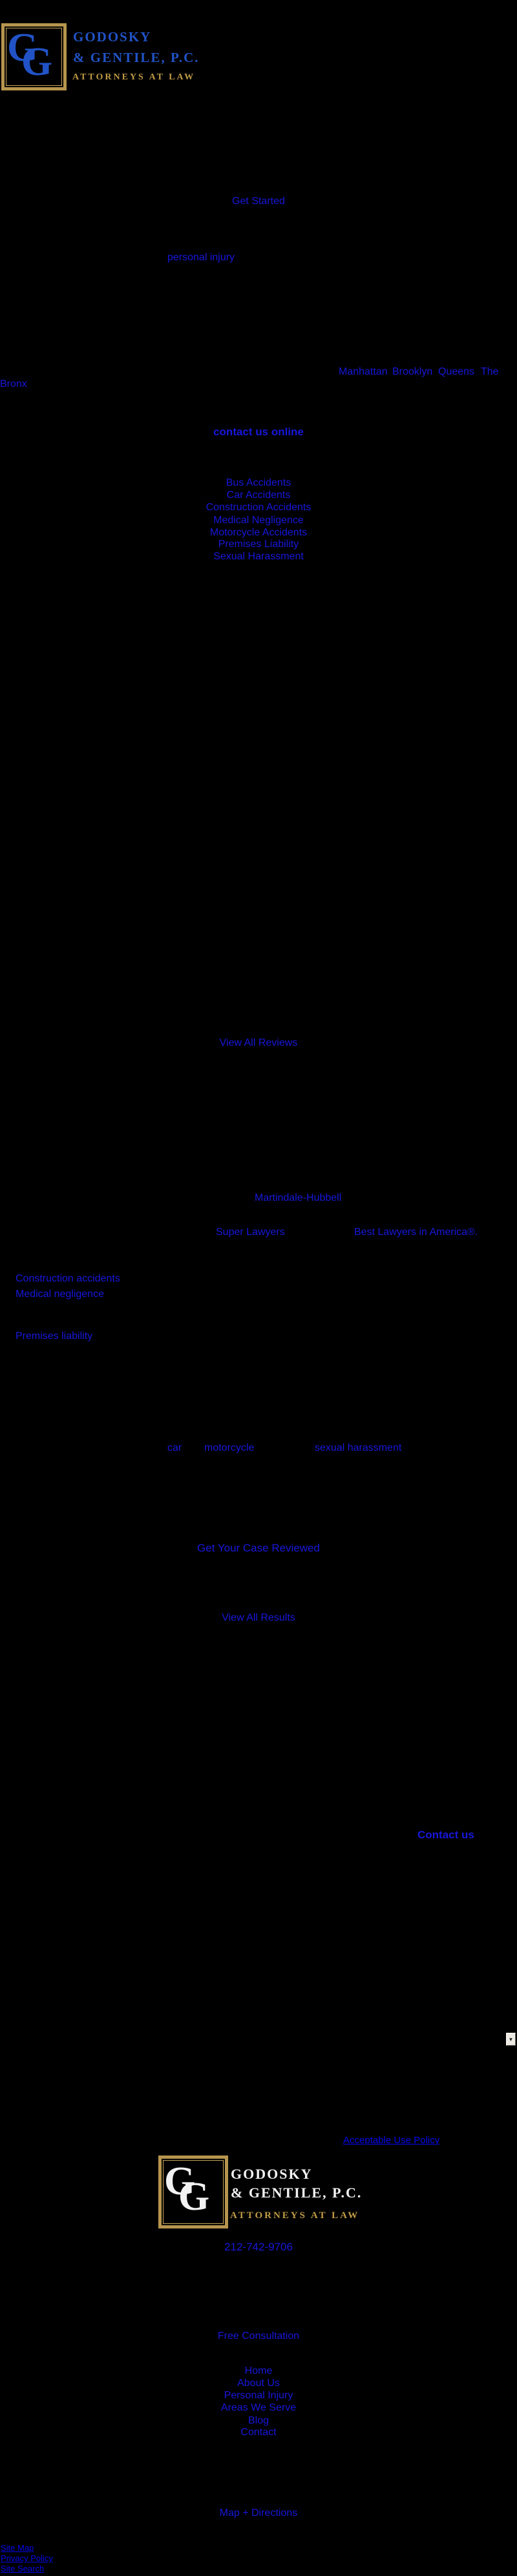 This screenshot has height=2576, width=517. What do you see at coordinates (258, 2407) in the screenshot?
I see `footer-nav-areas-we-serve: Areas We Serve` at bounding box center [258, 2407].